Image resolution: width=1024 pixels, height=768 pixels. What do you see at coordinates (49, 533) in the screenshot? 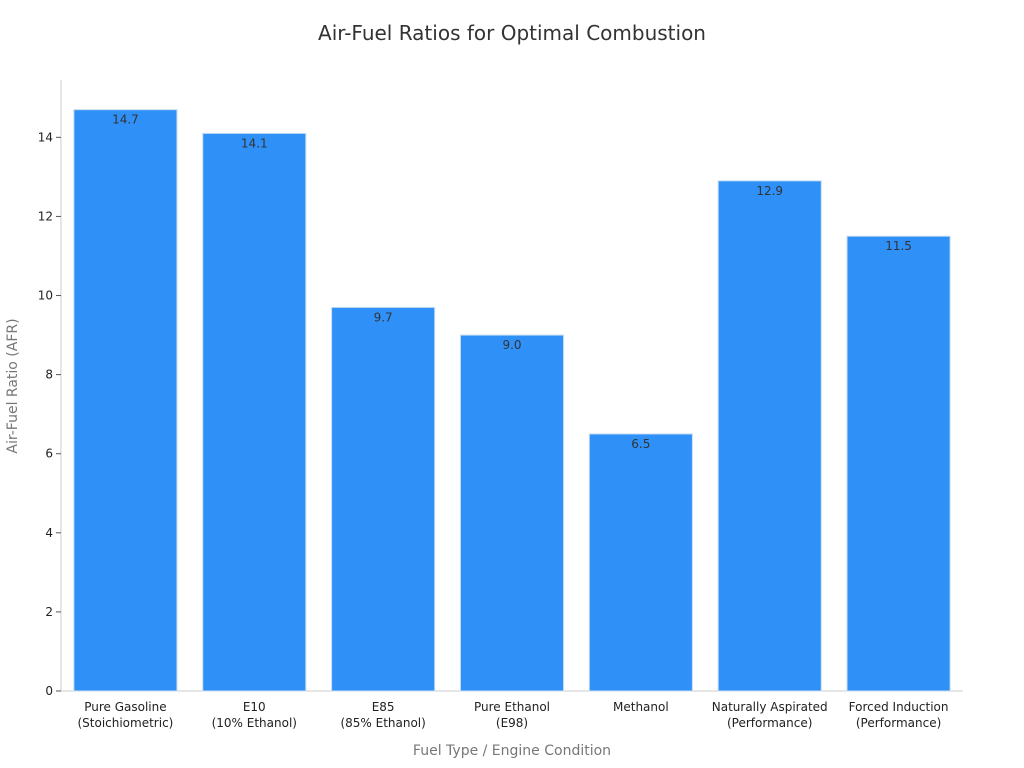
I see `y-tick-label: 4` at bounding box center [49, 533].